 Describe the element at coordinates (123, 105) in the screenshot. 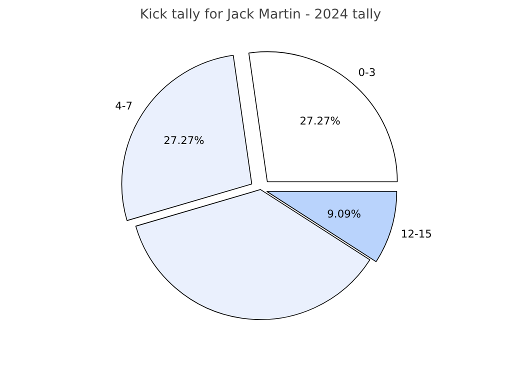

I see `slice-label: 4-7` at that location.